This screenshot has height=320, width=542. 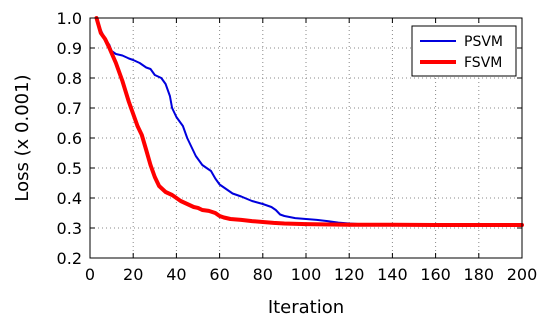 I want to click on x-tick-label: 200, so click(x=522, y=274).